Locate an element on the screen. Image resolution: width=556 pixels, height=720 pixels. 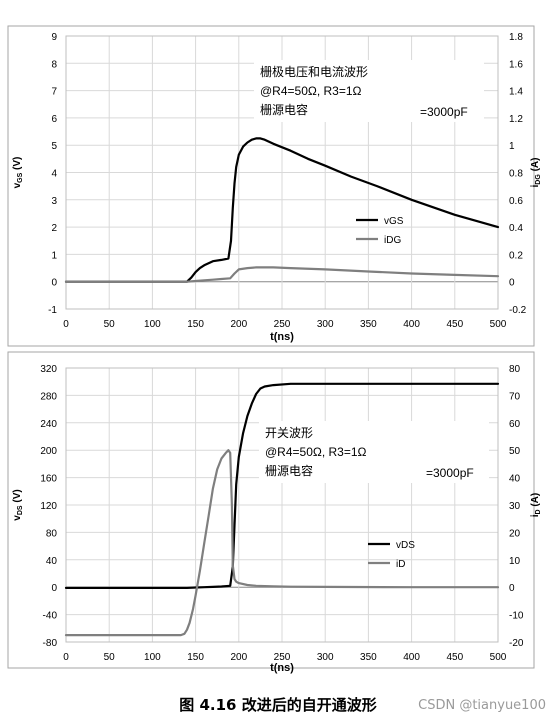
y-tick-label-left: 3 is located at coordinates (54, 201).